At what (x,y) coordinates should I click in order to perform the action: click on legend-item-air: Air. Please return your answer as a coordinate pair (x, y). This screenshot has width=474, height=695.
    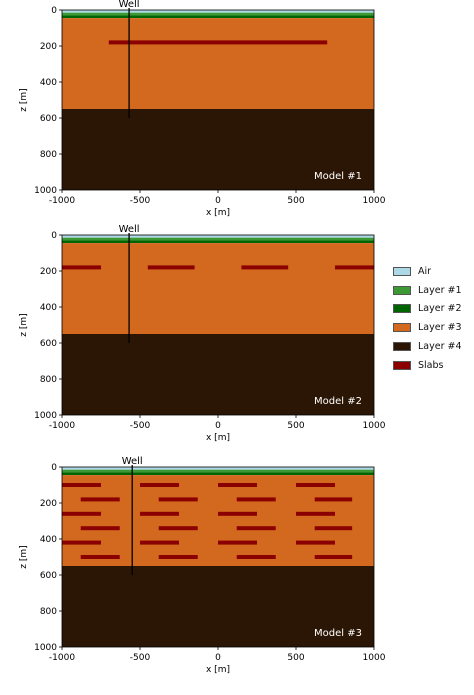
    Looking at the image, I should click on (431, 271).